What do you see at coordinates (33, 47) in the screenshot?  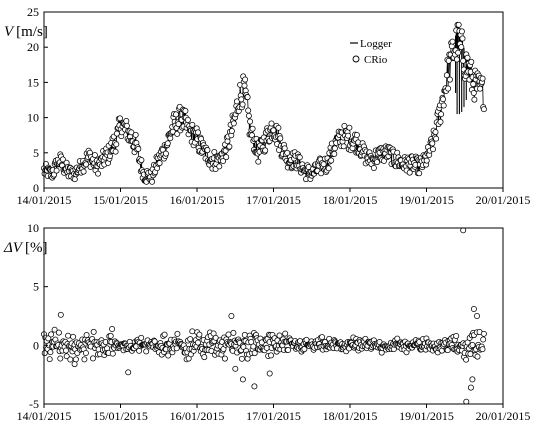 I see `velocity-y-tick-label: 20` at bounding box center [33, 47].